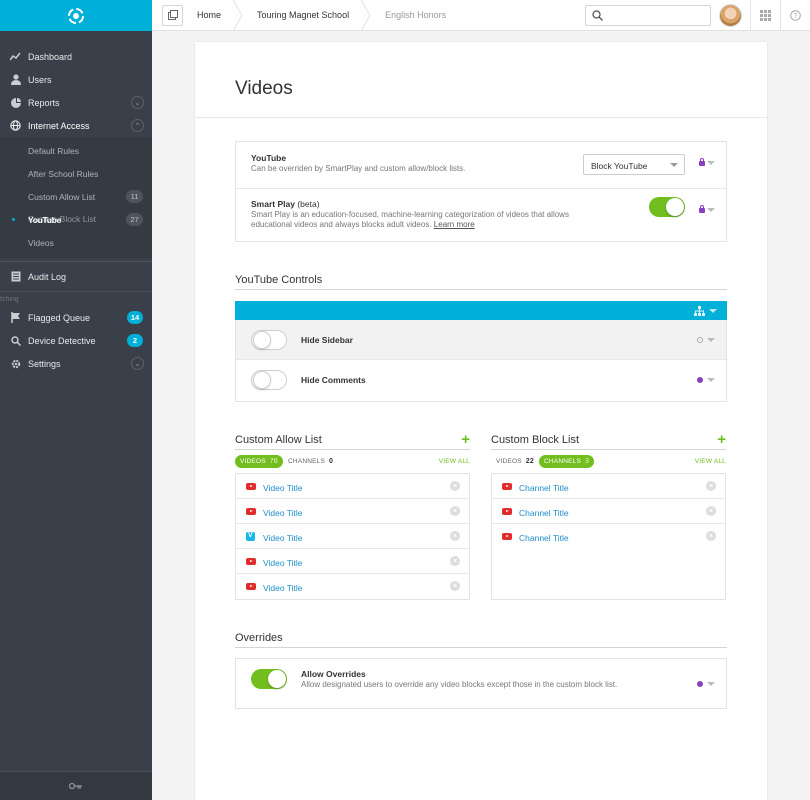 This screenshot has height=800, width=810. Describe the element at coordinates (278, 440) in the screenshot. I see `allow-list-title-text: Custom Allow List` at that location.